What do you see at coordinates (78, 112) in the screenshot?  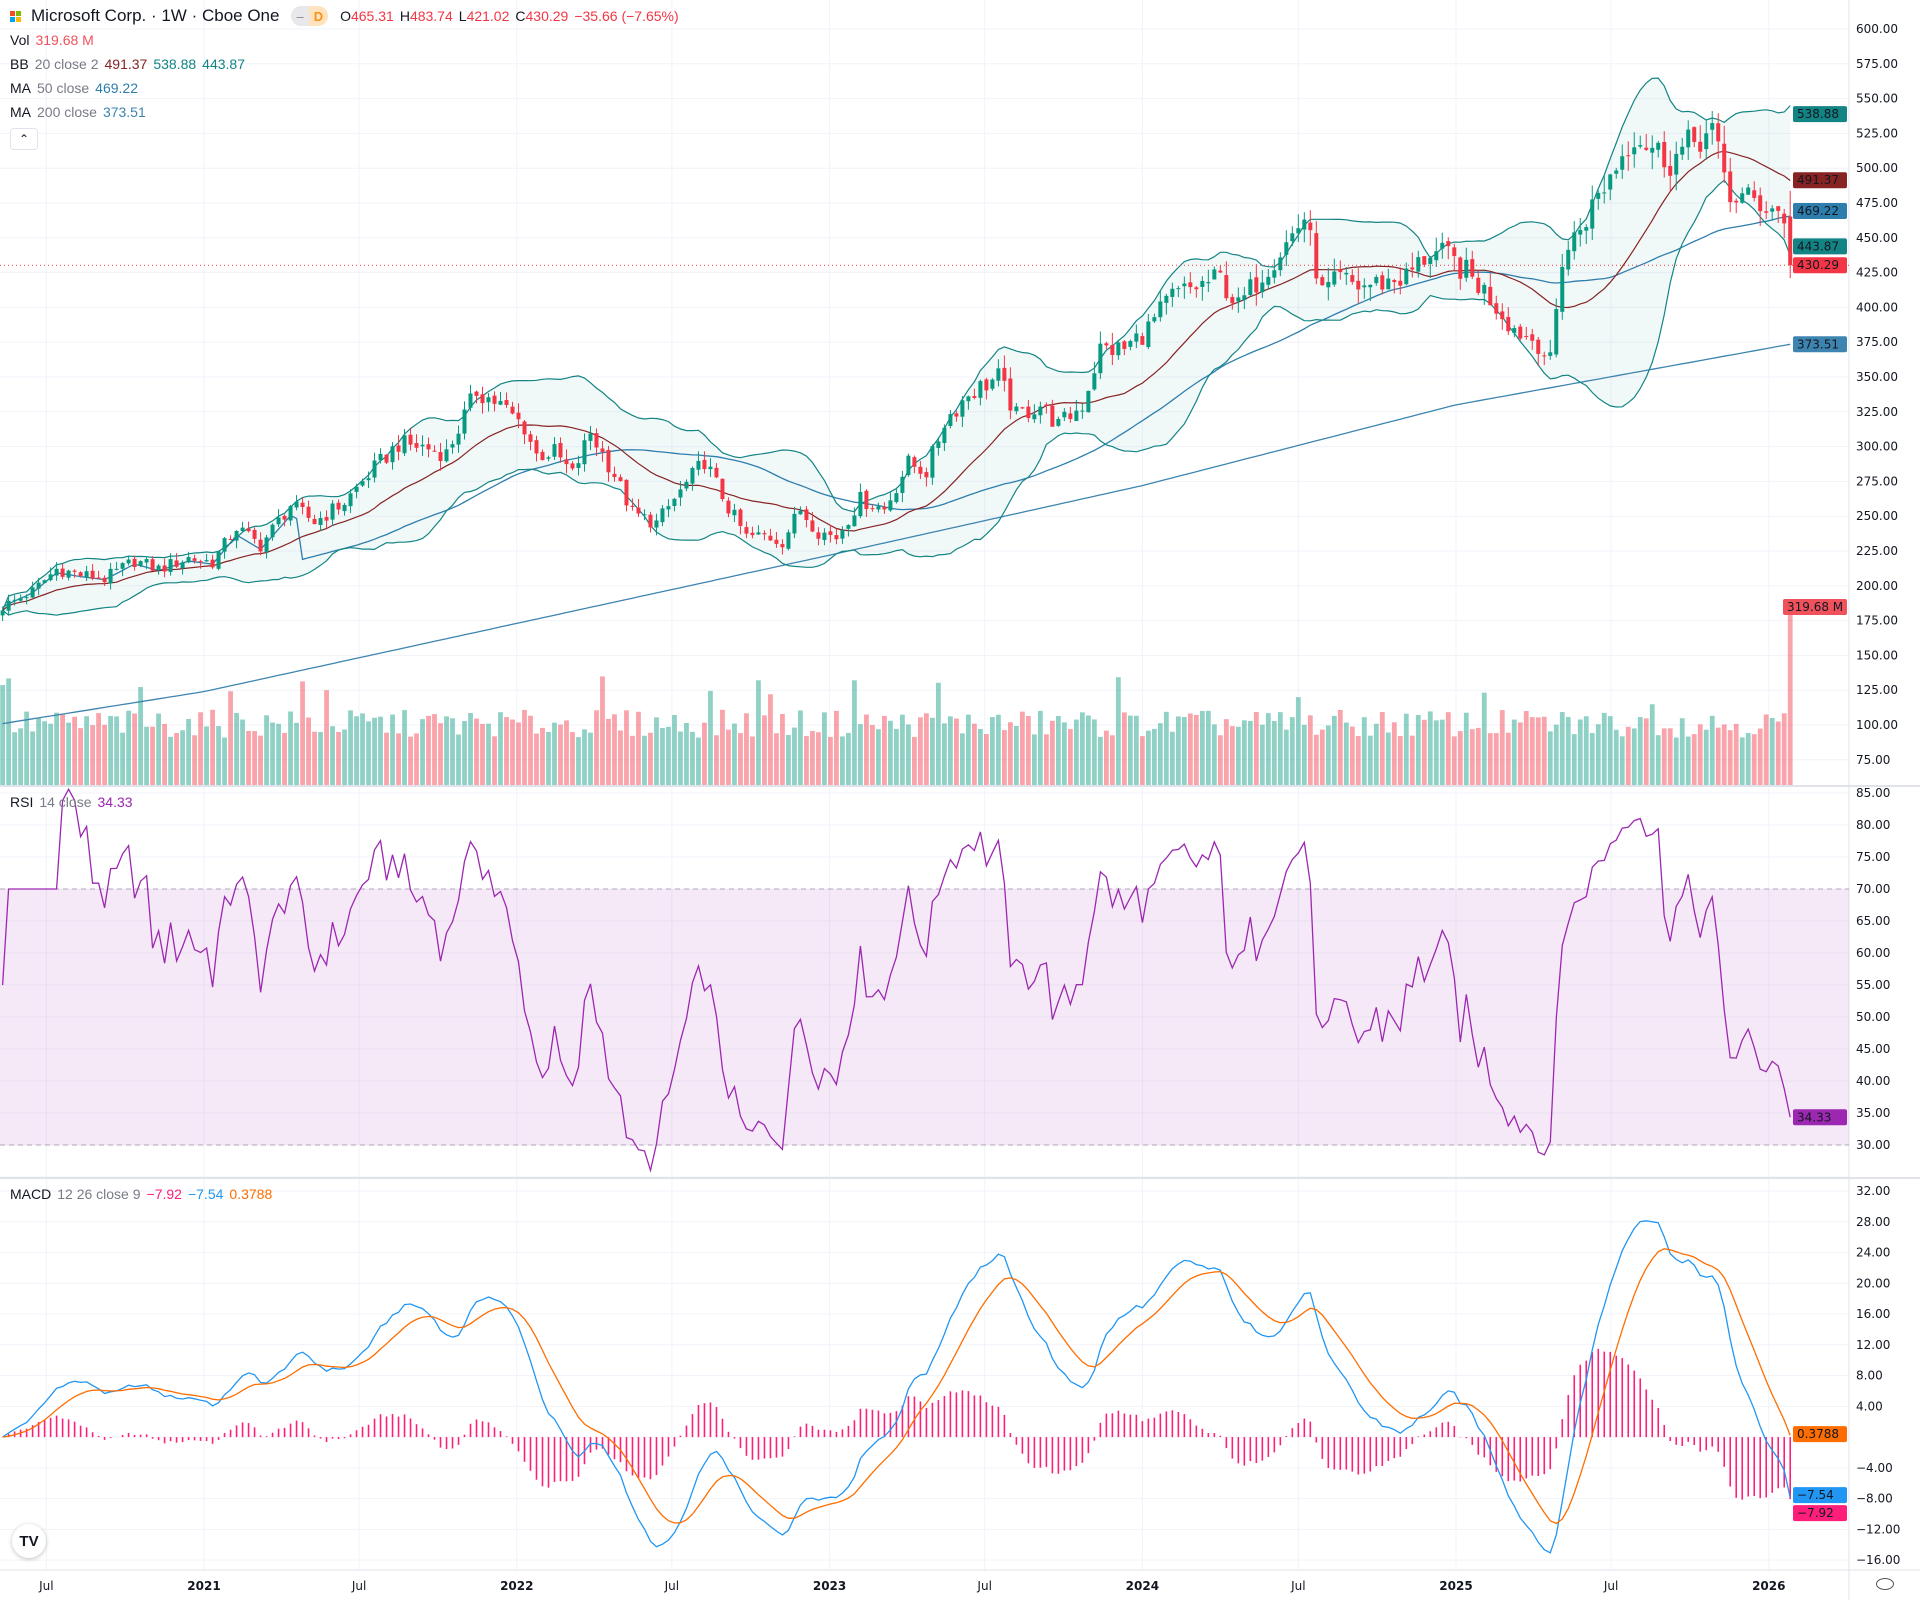 I see `ma200-legend: MA 200 close 373.51` at bounding box center [78, 112].